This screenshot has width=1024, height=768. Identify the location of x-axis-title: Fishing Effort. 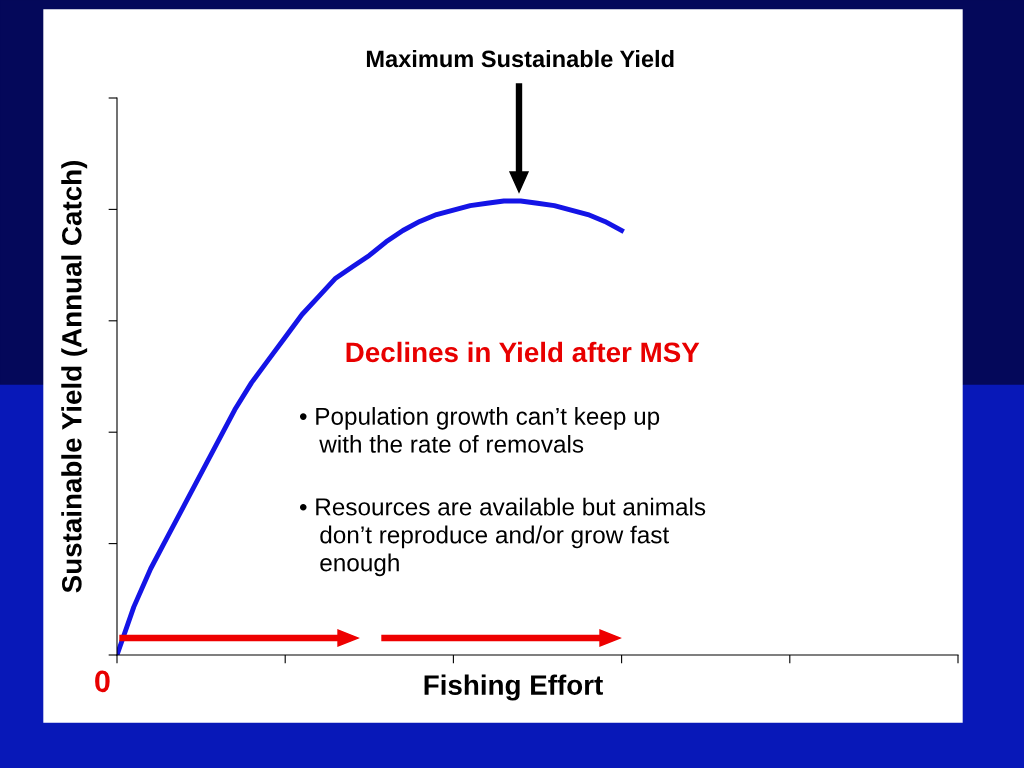
(513, 687).